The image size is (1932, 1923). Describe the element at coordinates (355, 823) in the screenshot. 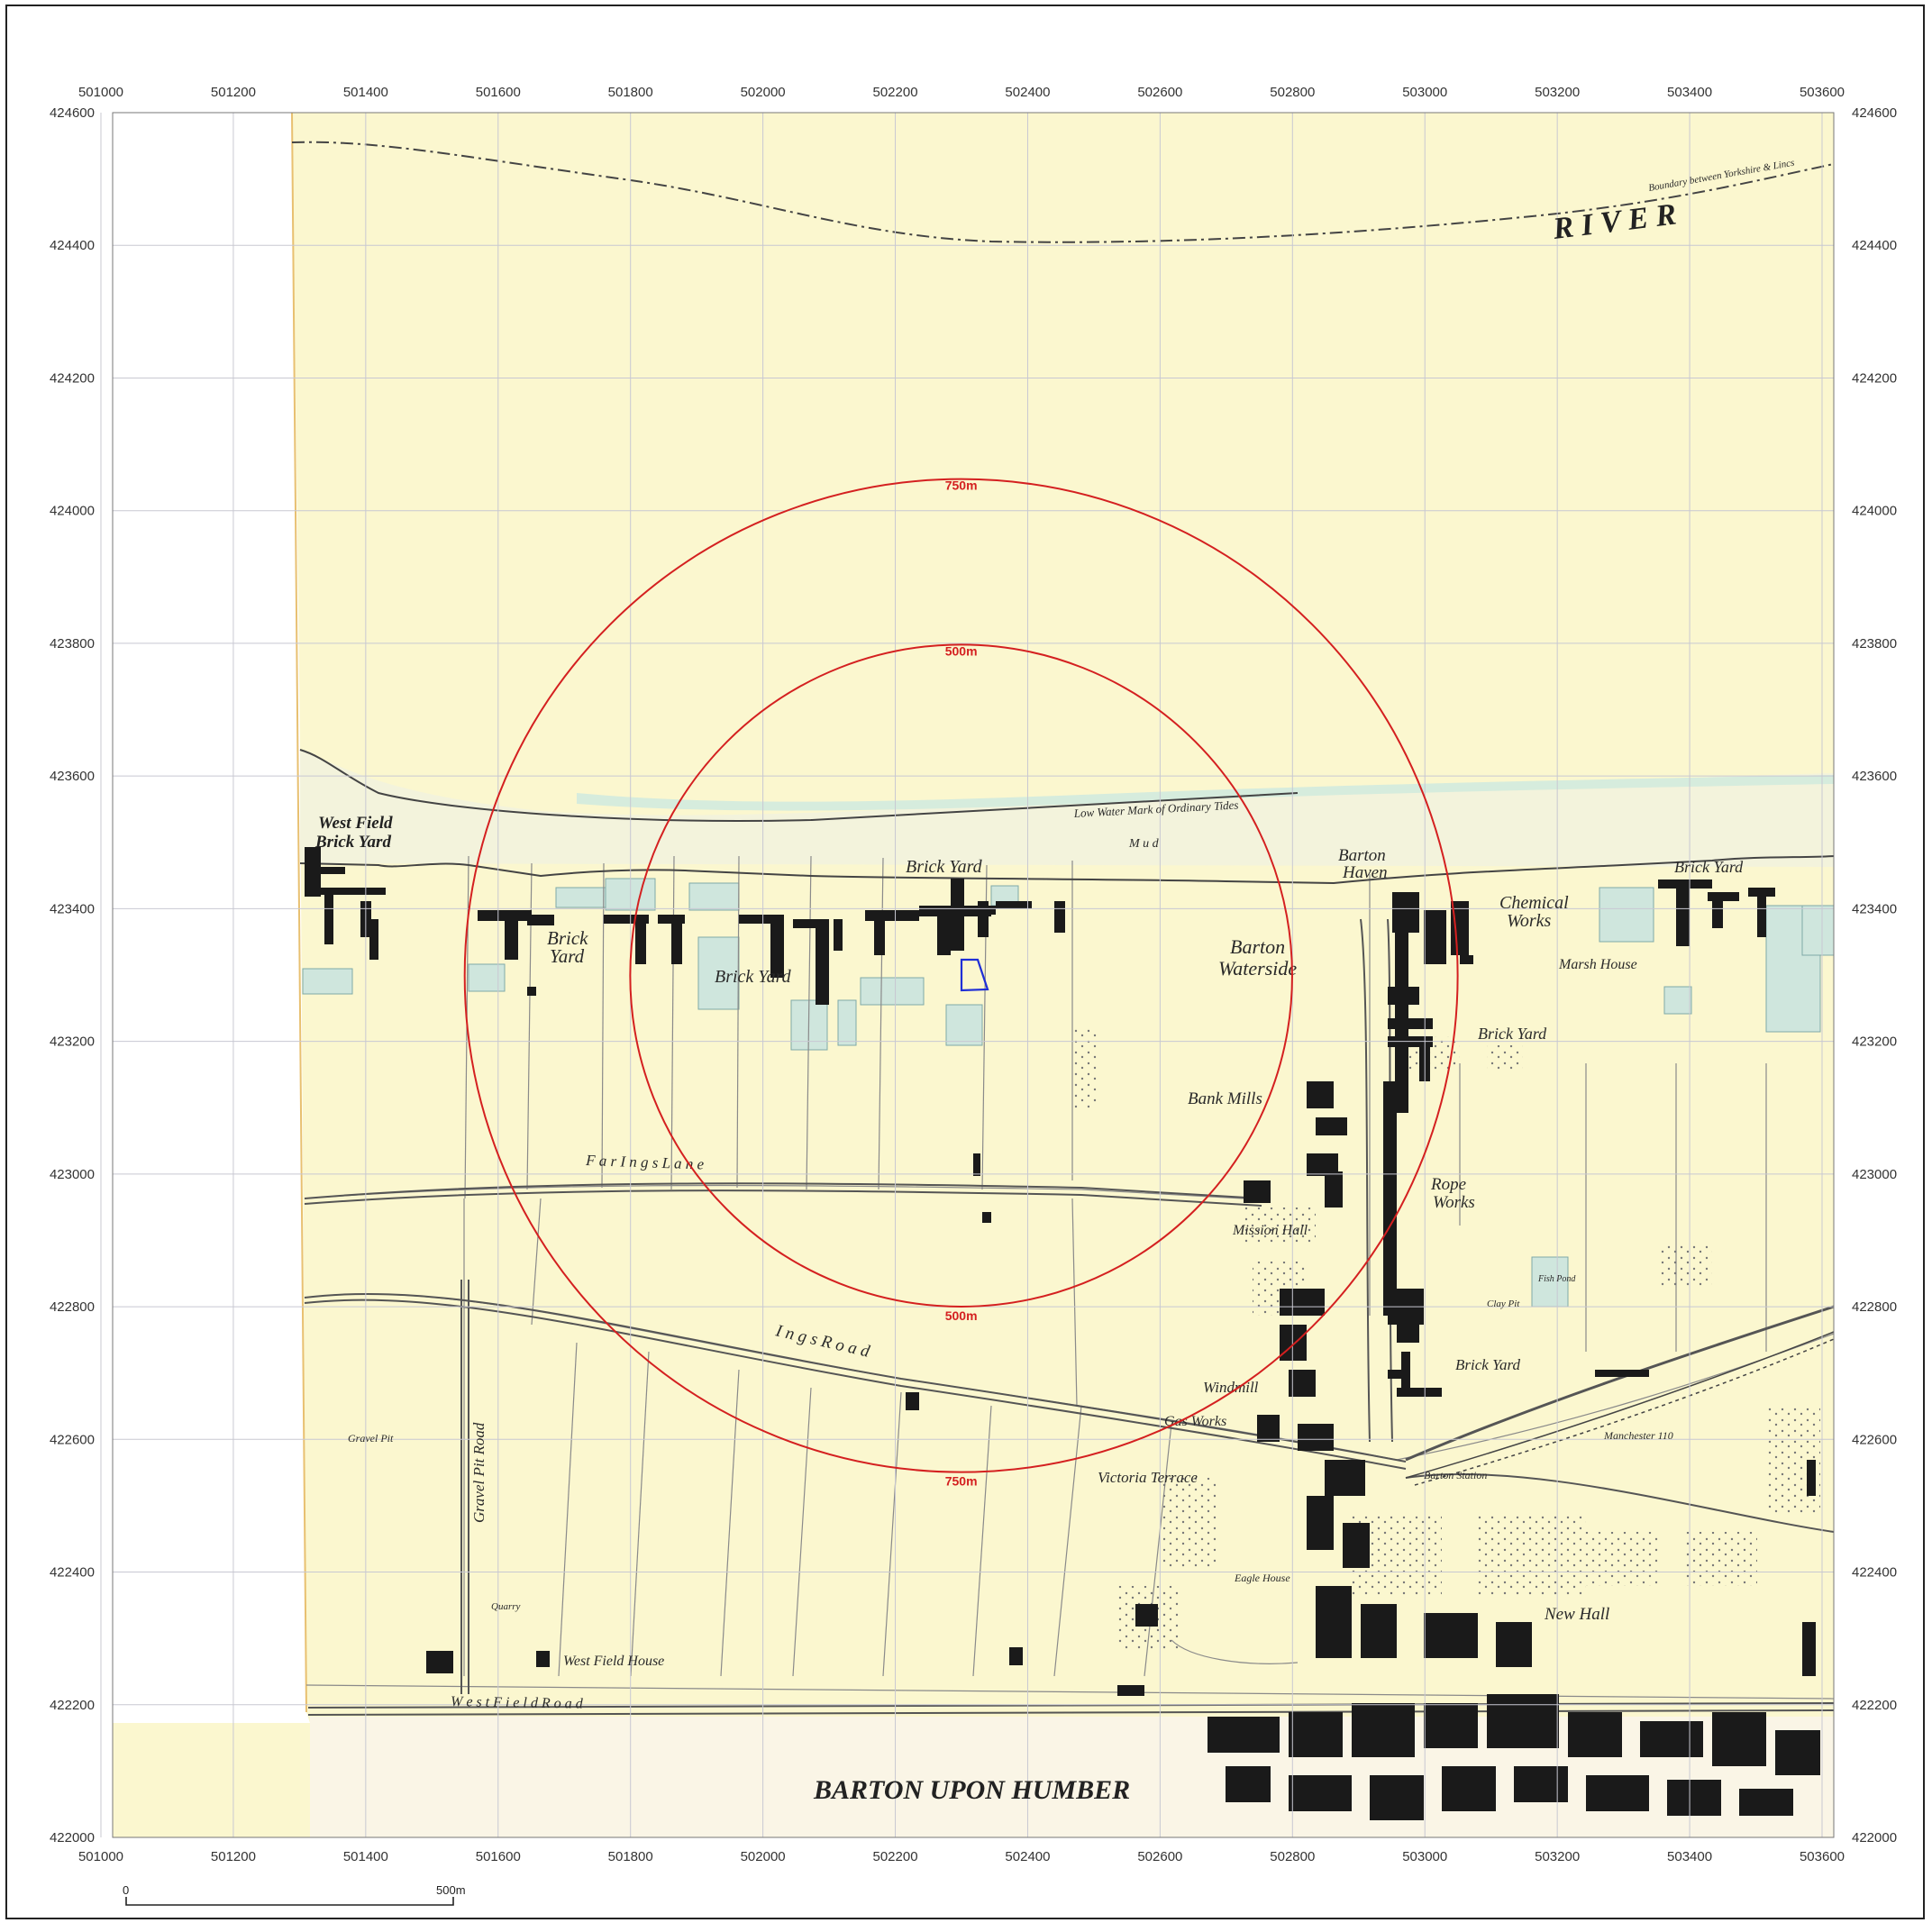

I see `label-west-field: West Field` at that location.